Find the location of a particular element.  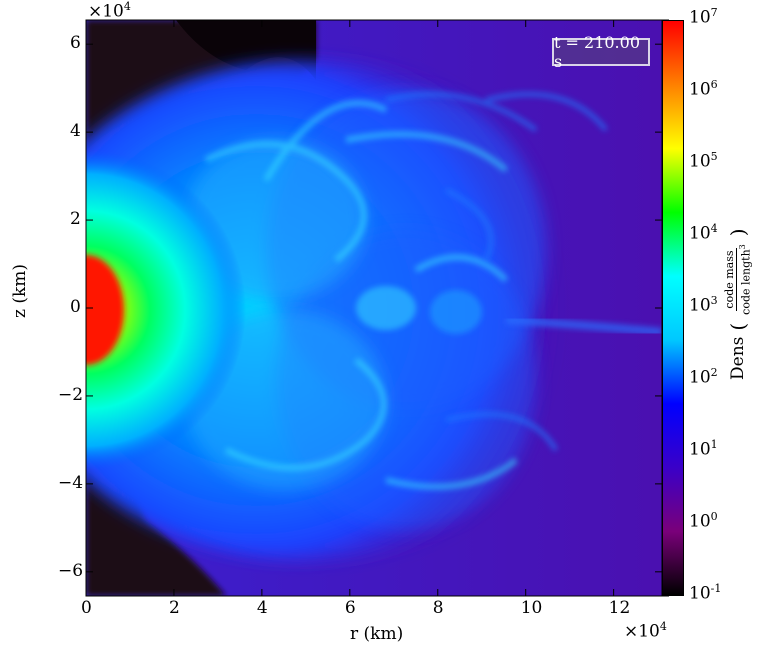

colorbar-tick-label: 10⁻¹ is located at coordinates (705, 593).